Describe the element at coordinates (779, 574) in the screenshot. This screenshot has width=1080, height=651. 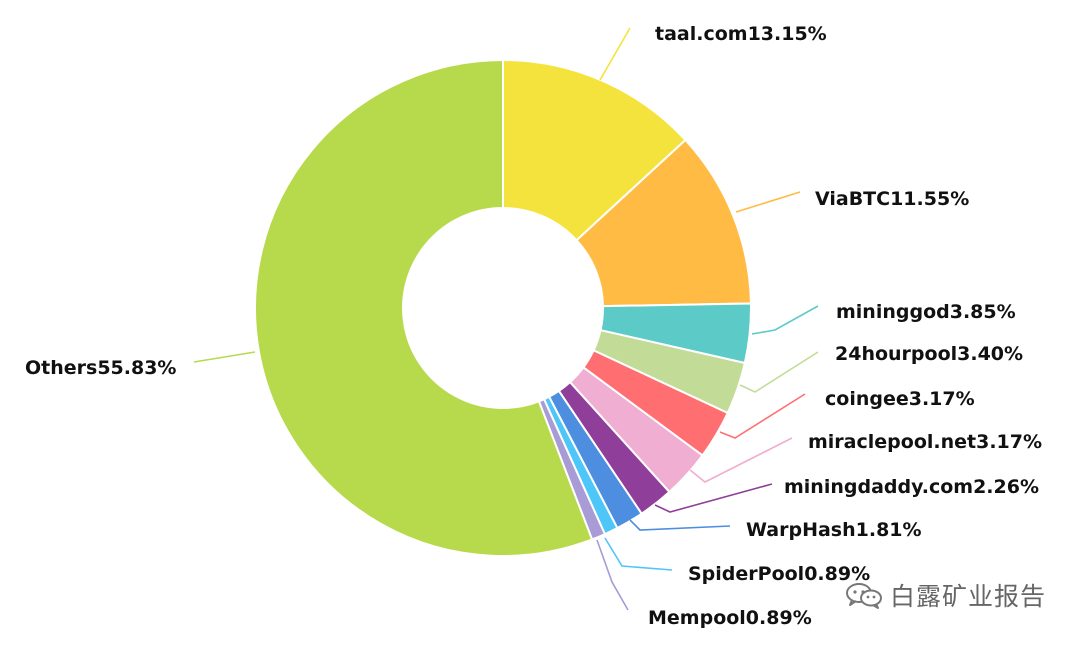
I see `slice-label-spiderpool: SpiderPool0.89%` at that location.